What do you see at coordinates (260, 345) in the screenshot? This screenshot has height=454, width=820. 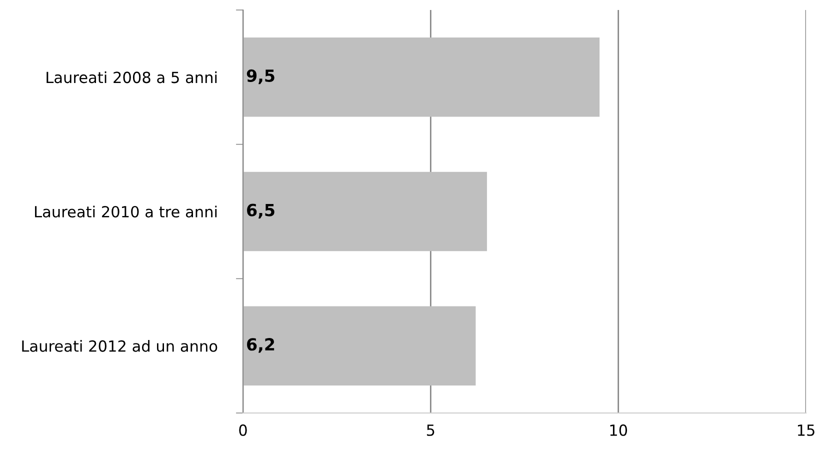 I see `data-label: 6,2` at bounding box center [260, 345].